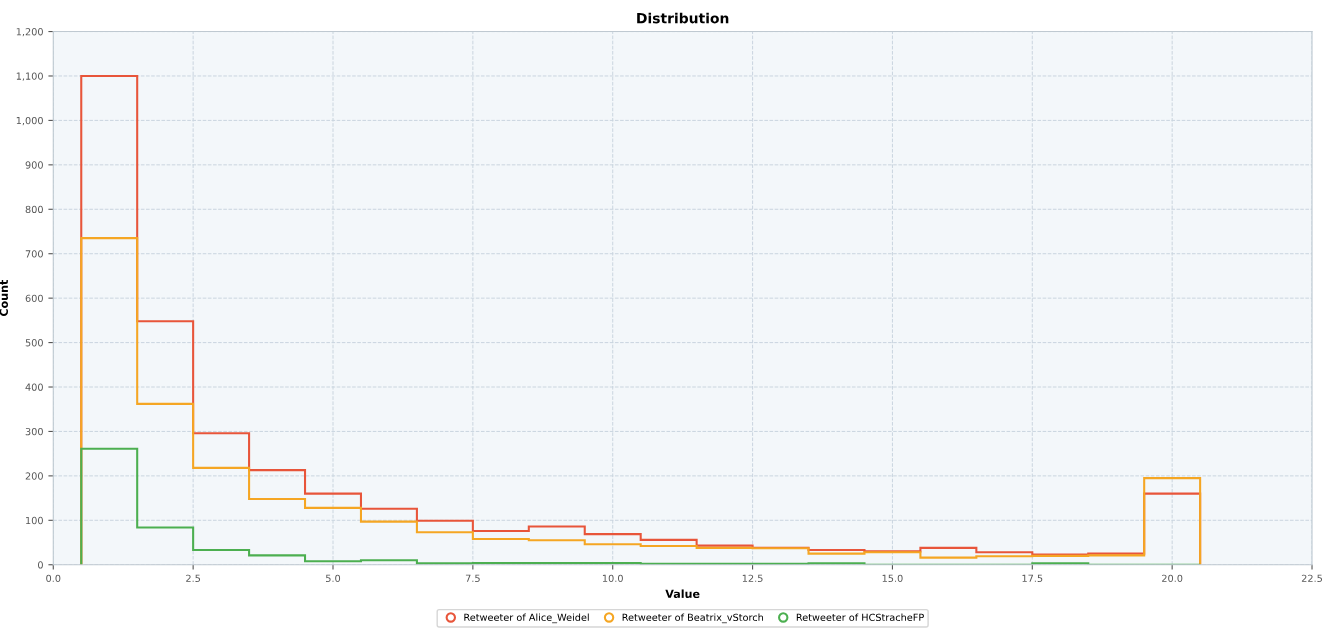 The image size is (1332, 631). I want to click on y-tick-label: 400, so click(34, 387).